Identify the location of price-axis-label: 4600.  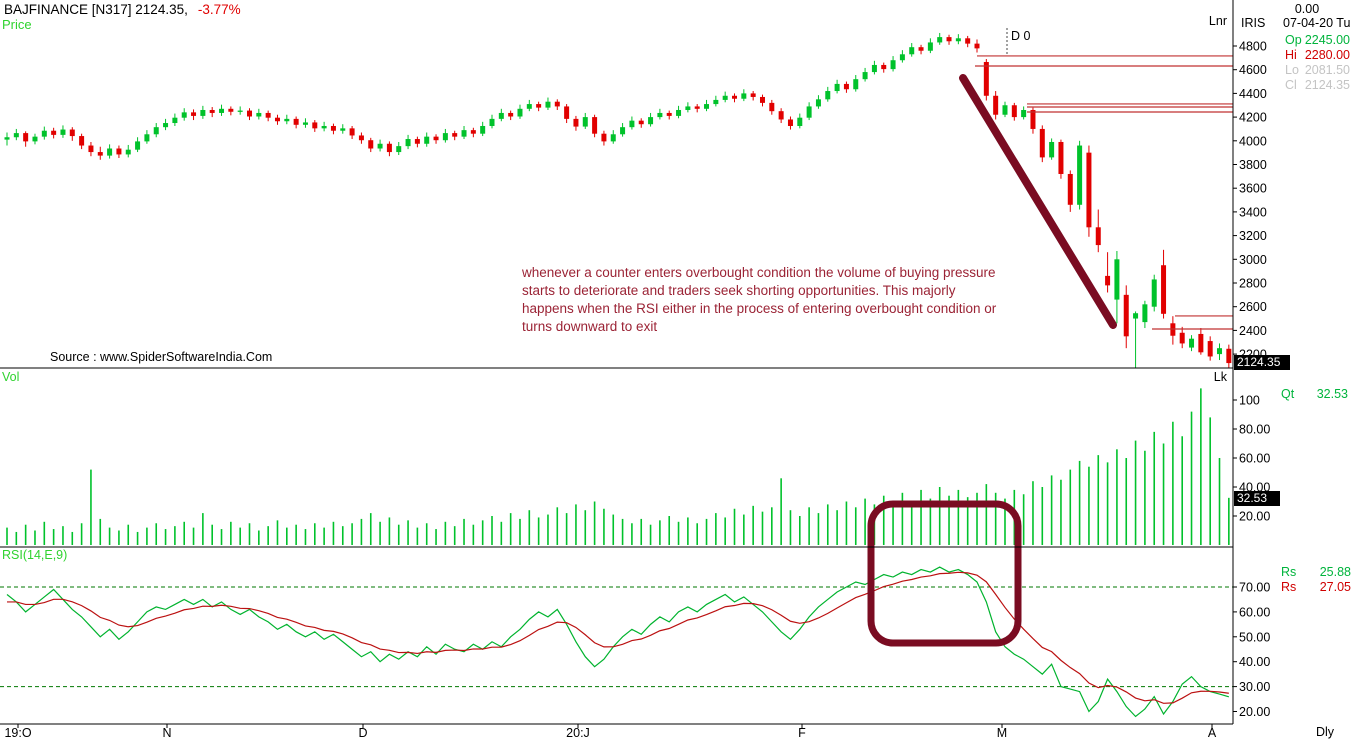
(1253, 70).